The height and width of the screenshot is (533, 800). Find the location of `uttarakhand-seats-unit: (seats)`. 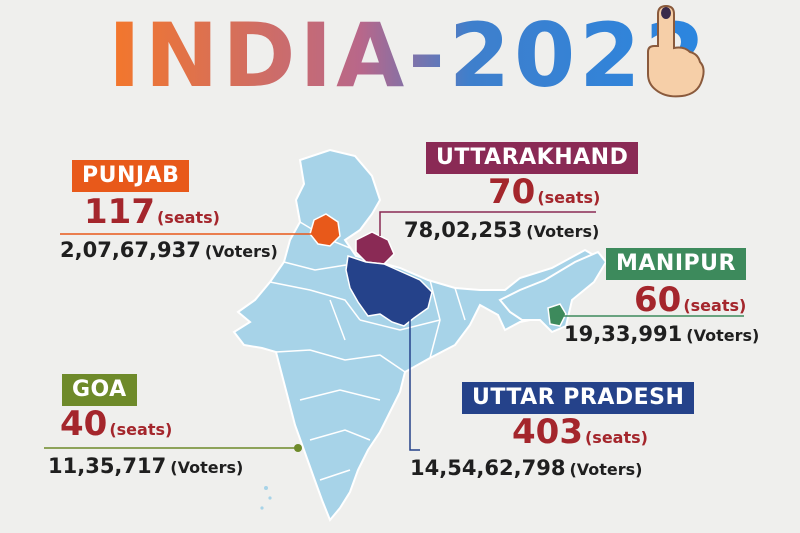

uttarakhand-seats-unit: (seats) is located at coordinates (569, 197).